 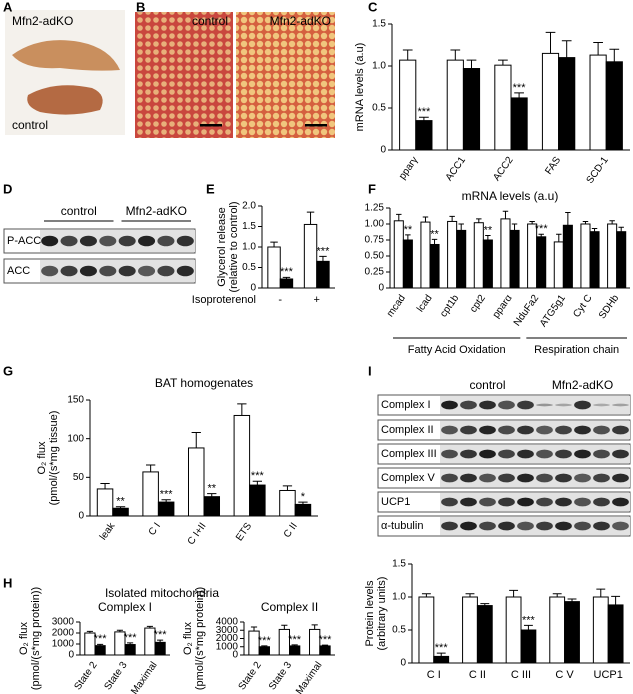 What do you see at coordinates (75, 438) in the screenshot?
I see `y-tick-label: 100` at bounding box center [75, 438].